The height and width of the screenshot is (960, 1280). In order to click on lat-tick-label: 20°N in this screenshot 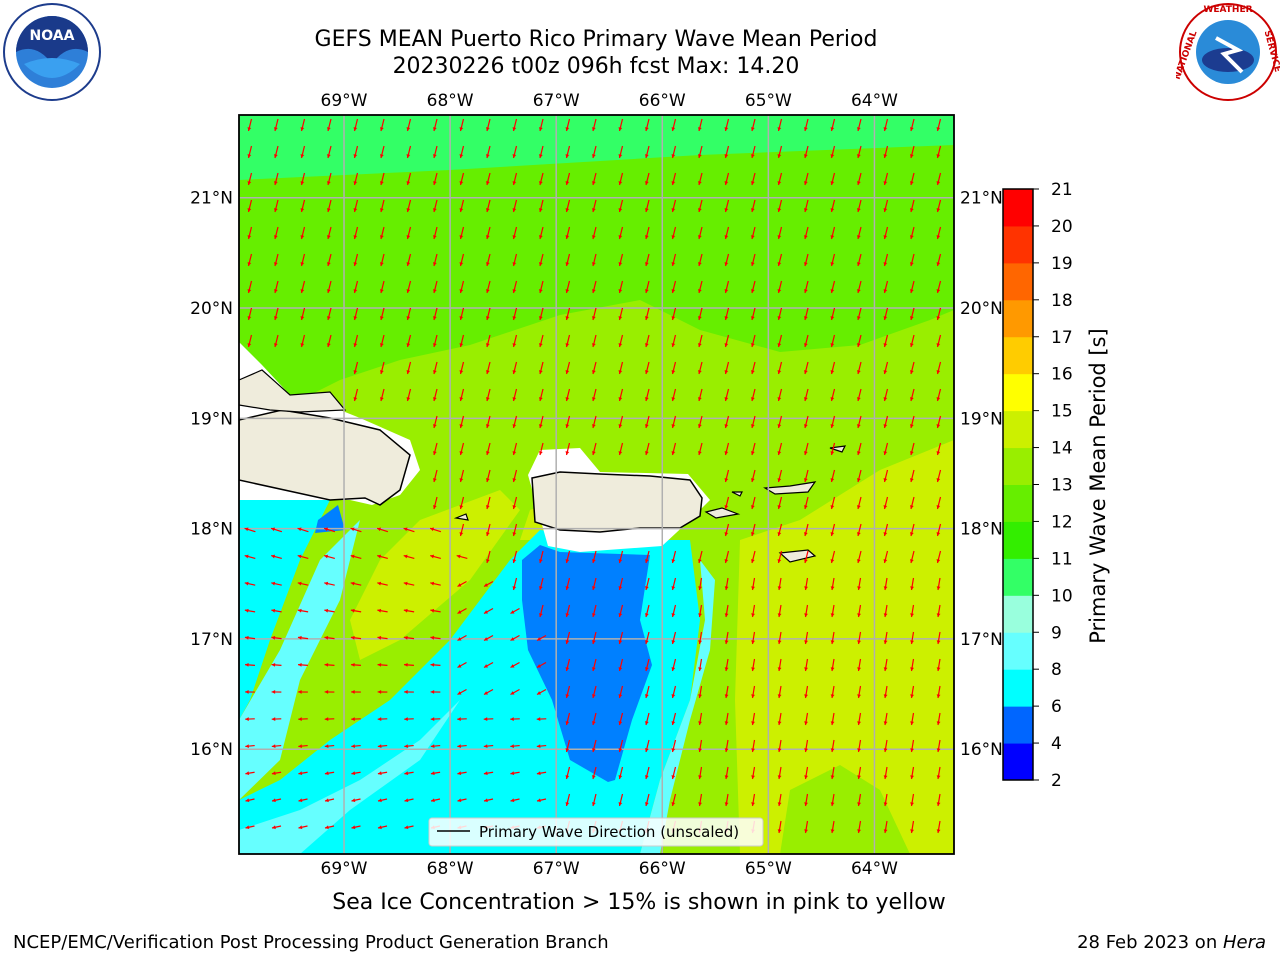, I will do `click(211, 309)`.